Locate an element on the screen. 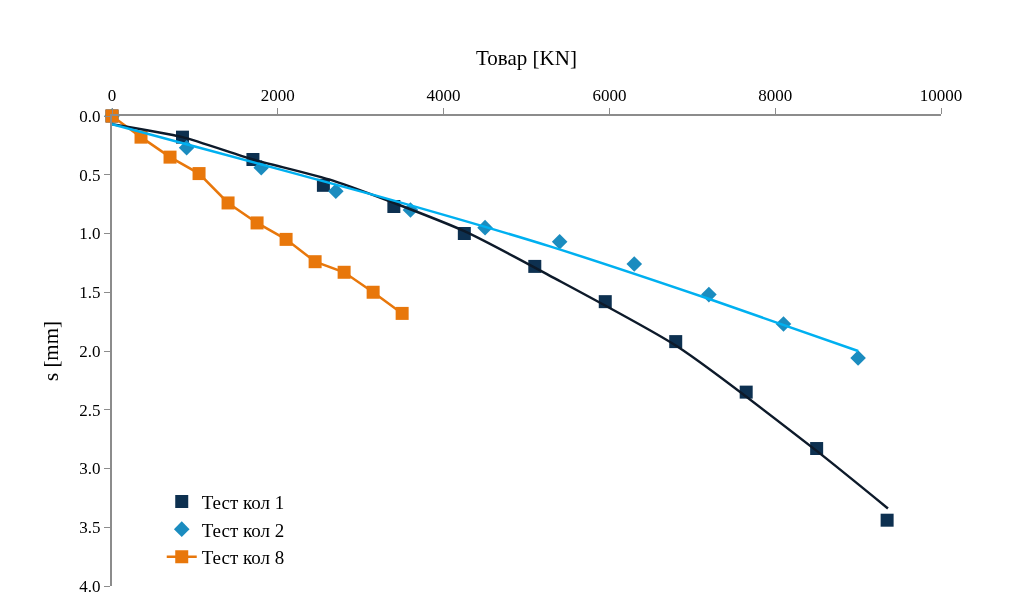 The height and width of the screenshot is (608, 1016). y-tick-label: 3.0 is located at coordinates (90, 469).